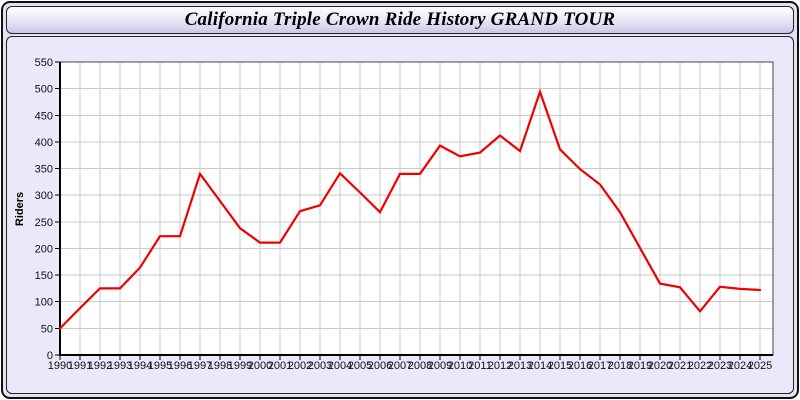 The image size is (800, 400). What do you see at coordinates (220, 366) in the screenshot?
I see `svg-text: 1998` at bounding box center [220, 366].